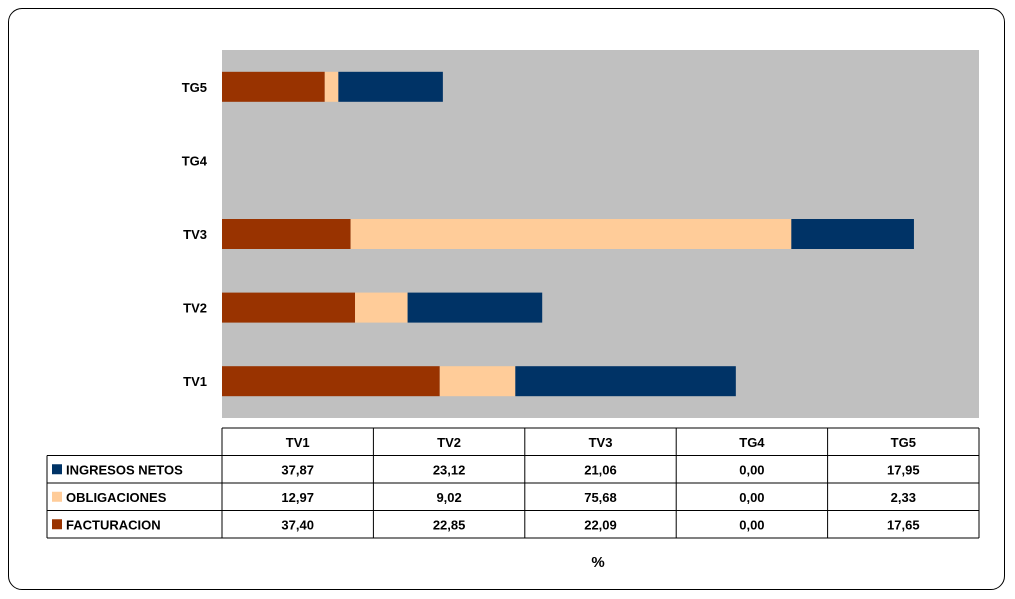 The height and width of the screenshot is (599, 1015). What do you see at coordinates (600, 469) in the screenshot?
I see `table-cell: 21,06` at bounding box center [600, 469].